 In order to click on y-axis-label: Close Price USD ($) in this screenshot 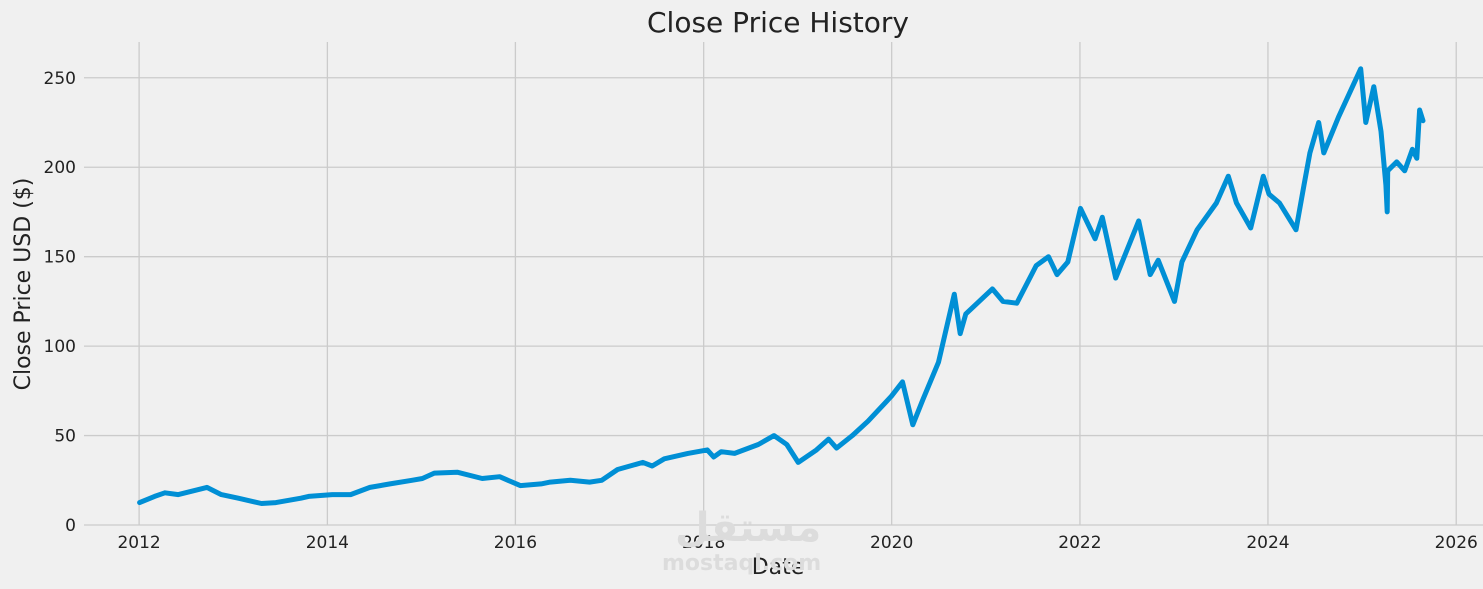, I will do `click(23, 284)`.